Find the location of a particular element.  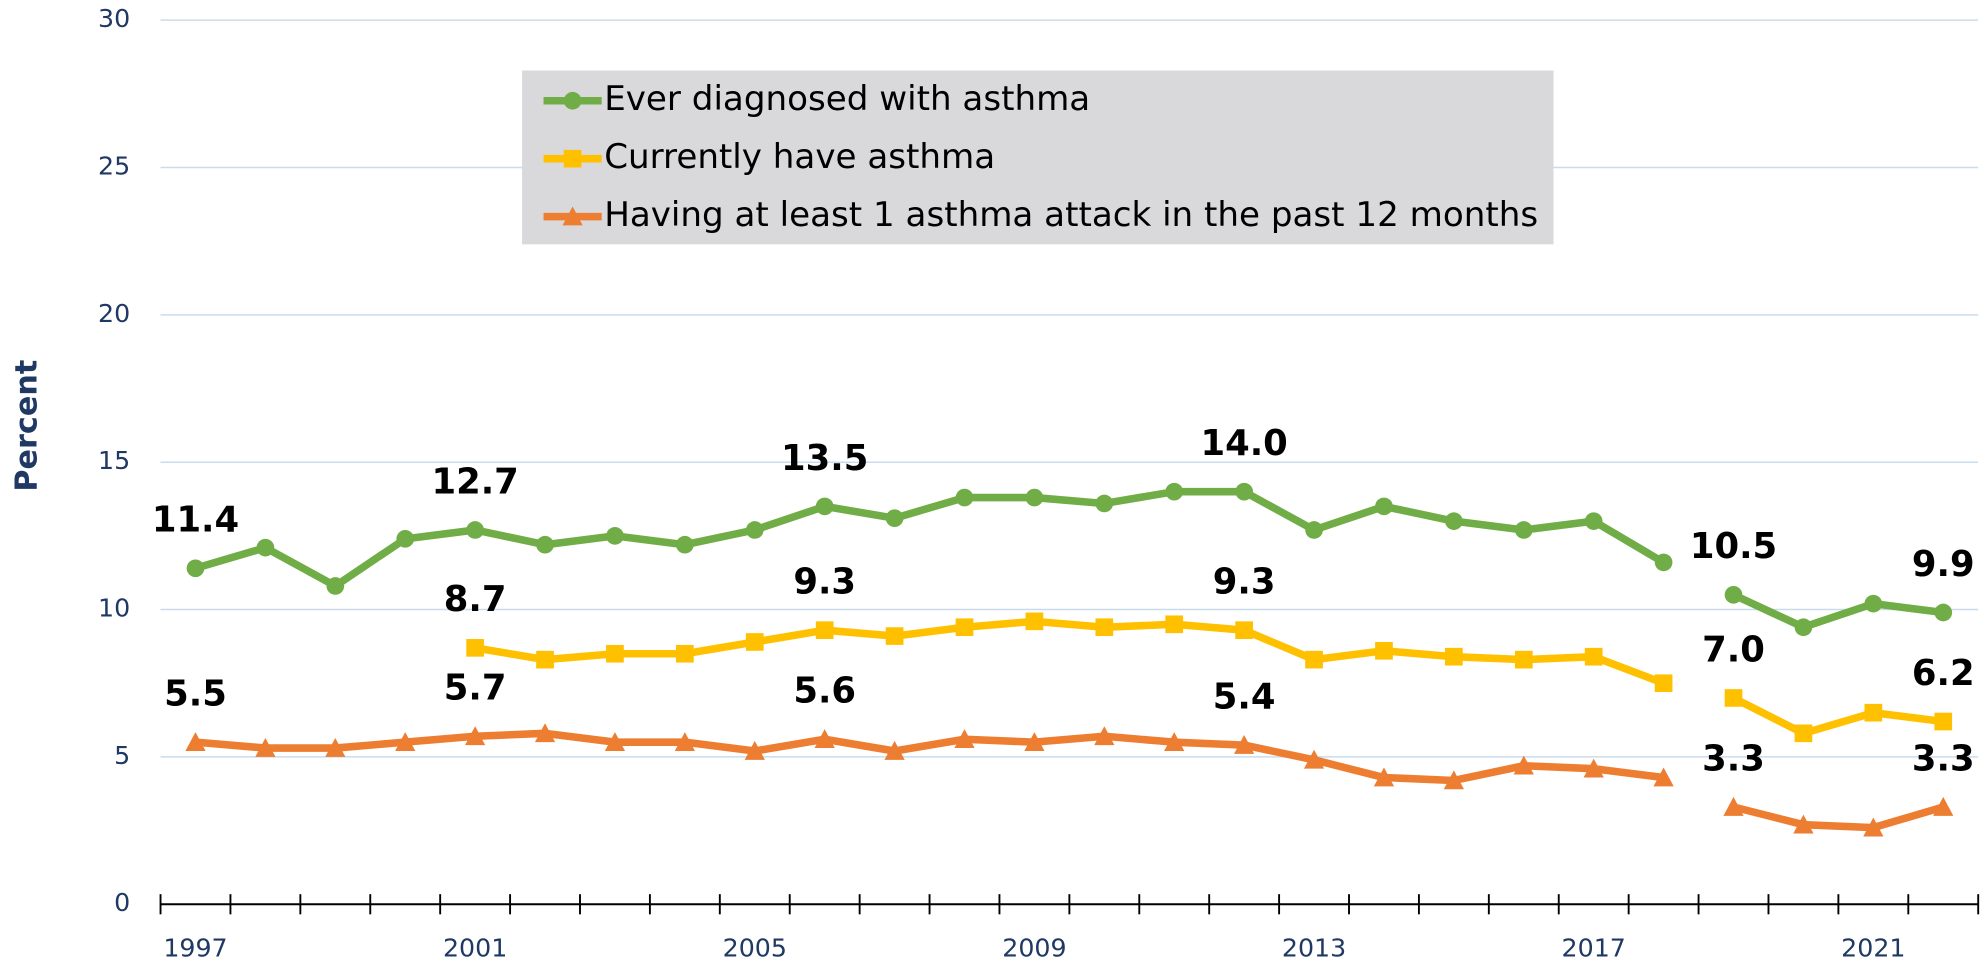

x-tick-label: 2017 is located at coordinates (1594, 948).